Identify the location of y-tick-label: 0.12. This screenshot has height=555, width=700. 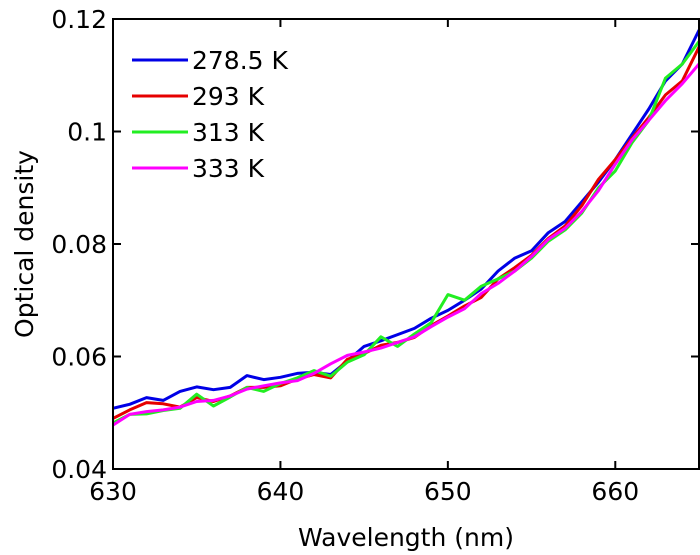
(79, 19).